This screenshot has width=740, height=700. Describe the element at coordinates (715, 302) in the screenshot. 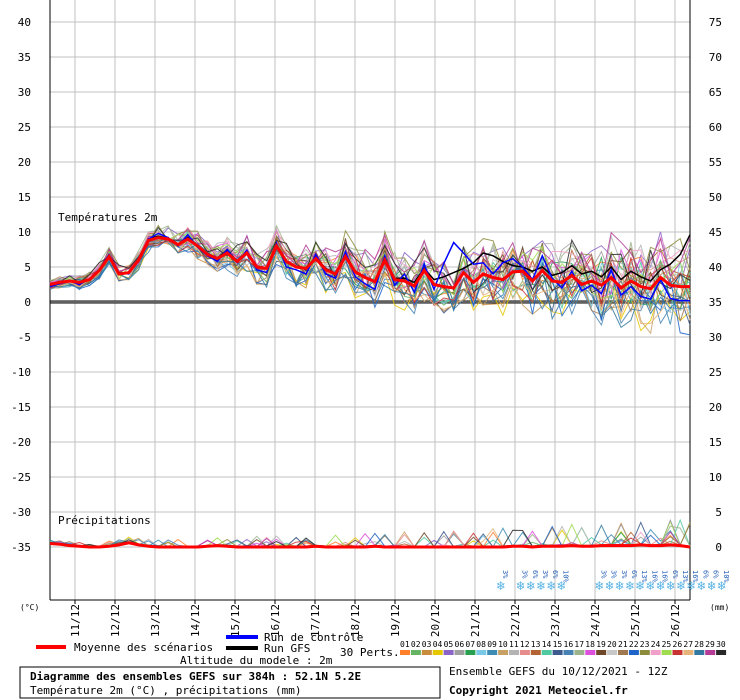

I see `right-tick-label: 35` at that location.